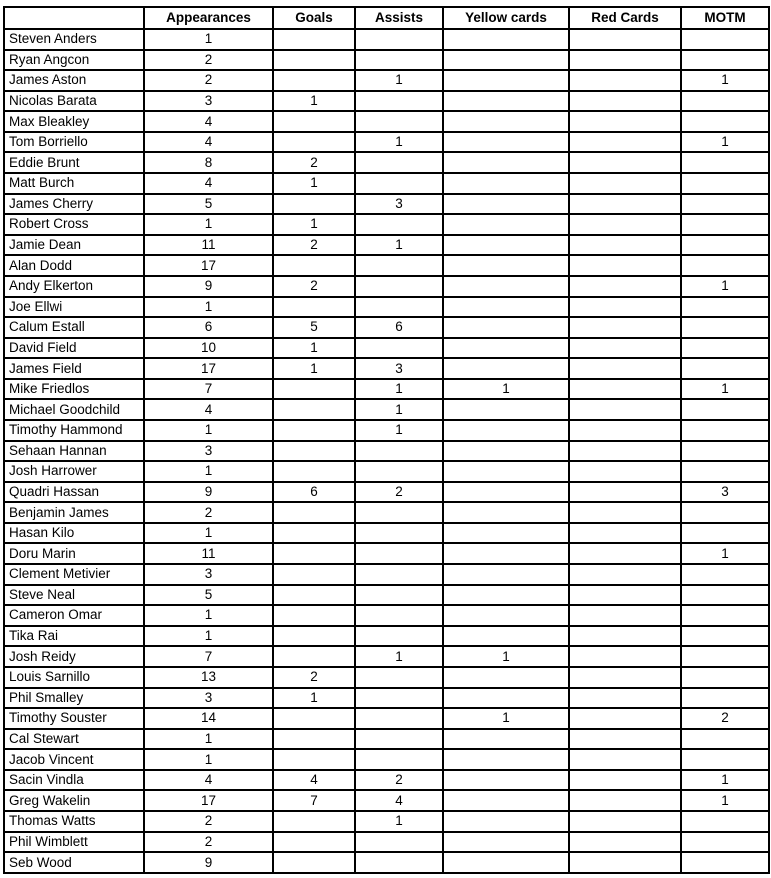 This screenshot has width=771, height=878. What do you see at coordinates (386, 759) in the screenshot?
I see `table-row: Jacob Vincent 1` at bounding box center [386, 759].